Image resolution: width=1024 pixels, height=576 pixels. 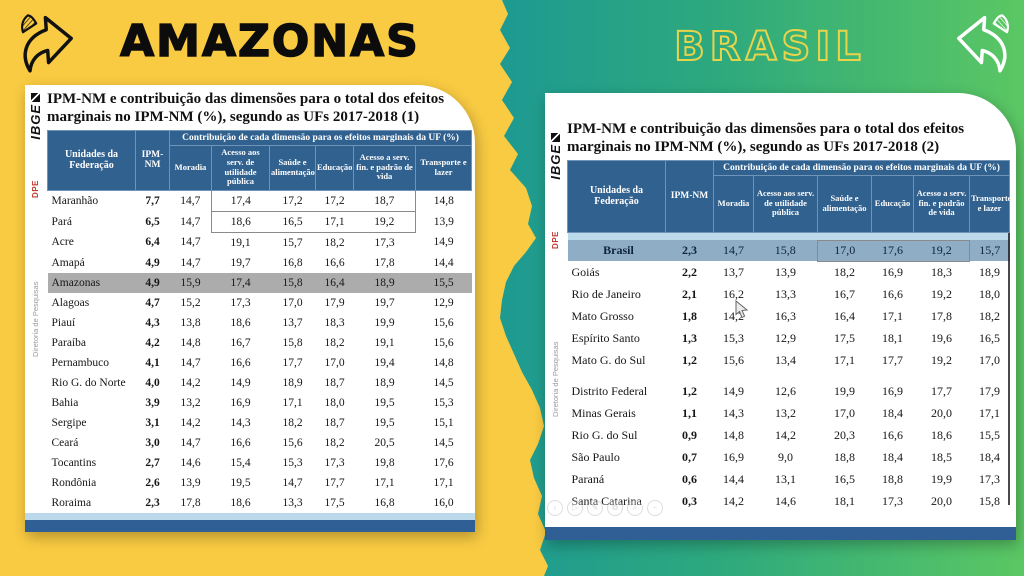 I want to click on value-cell: 14,4, so click(x=443, y=262).